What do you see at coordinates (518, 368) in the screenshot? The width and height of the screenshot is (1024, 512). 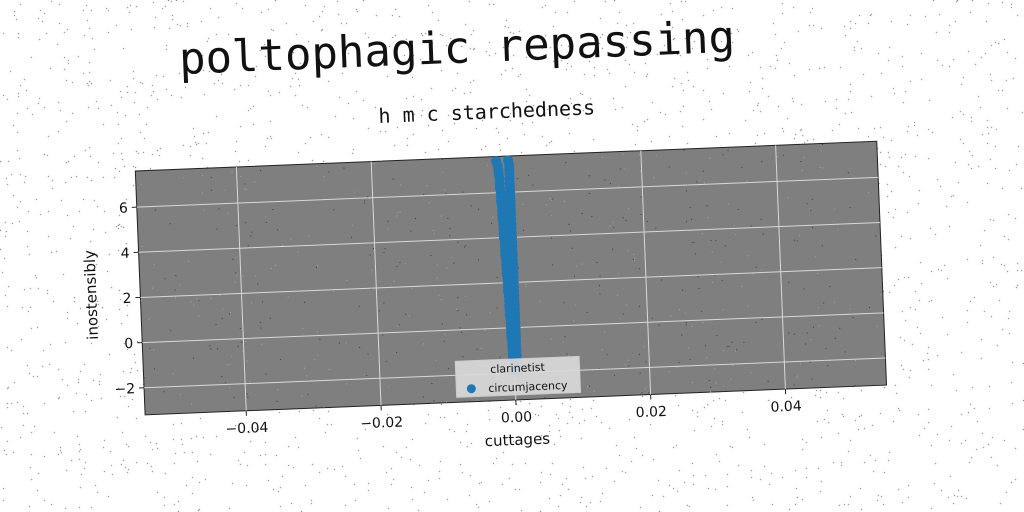 I see `legend-title: clarinetist` at bounding box center [518, 368].